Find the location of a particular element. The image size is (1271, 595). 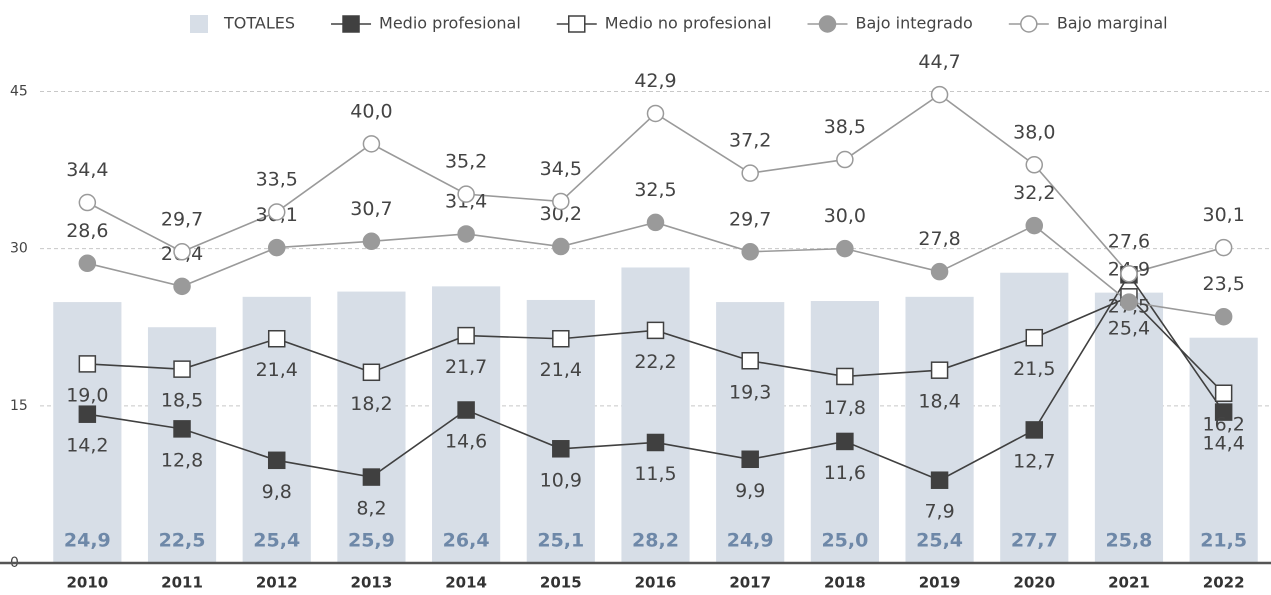

data-label: 9,9 is located at coordinates (750, 491).